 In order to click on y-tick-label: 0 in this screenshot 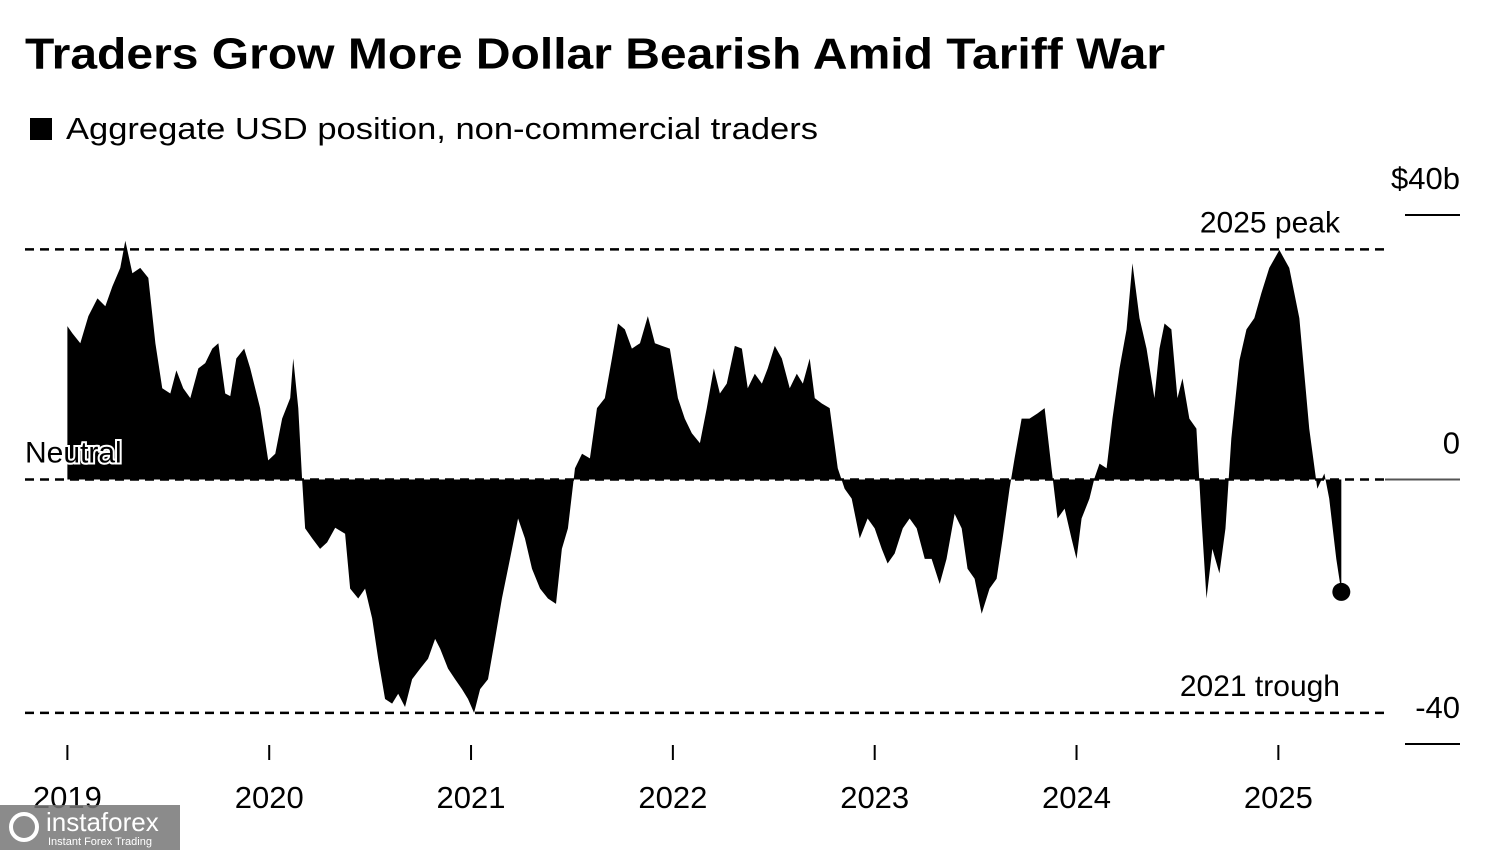, I will do `click(1451, 443)`.